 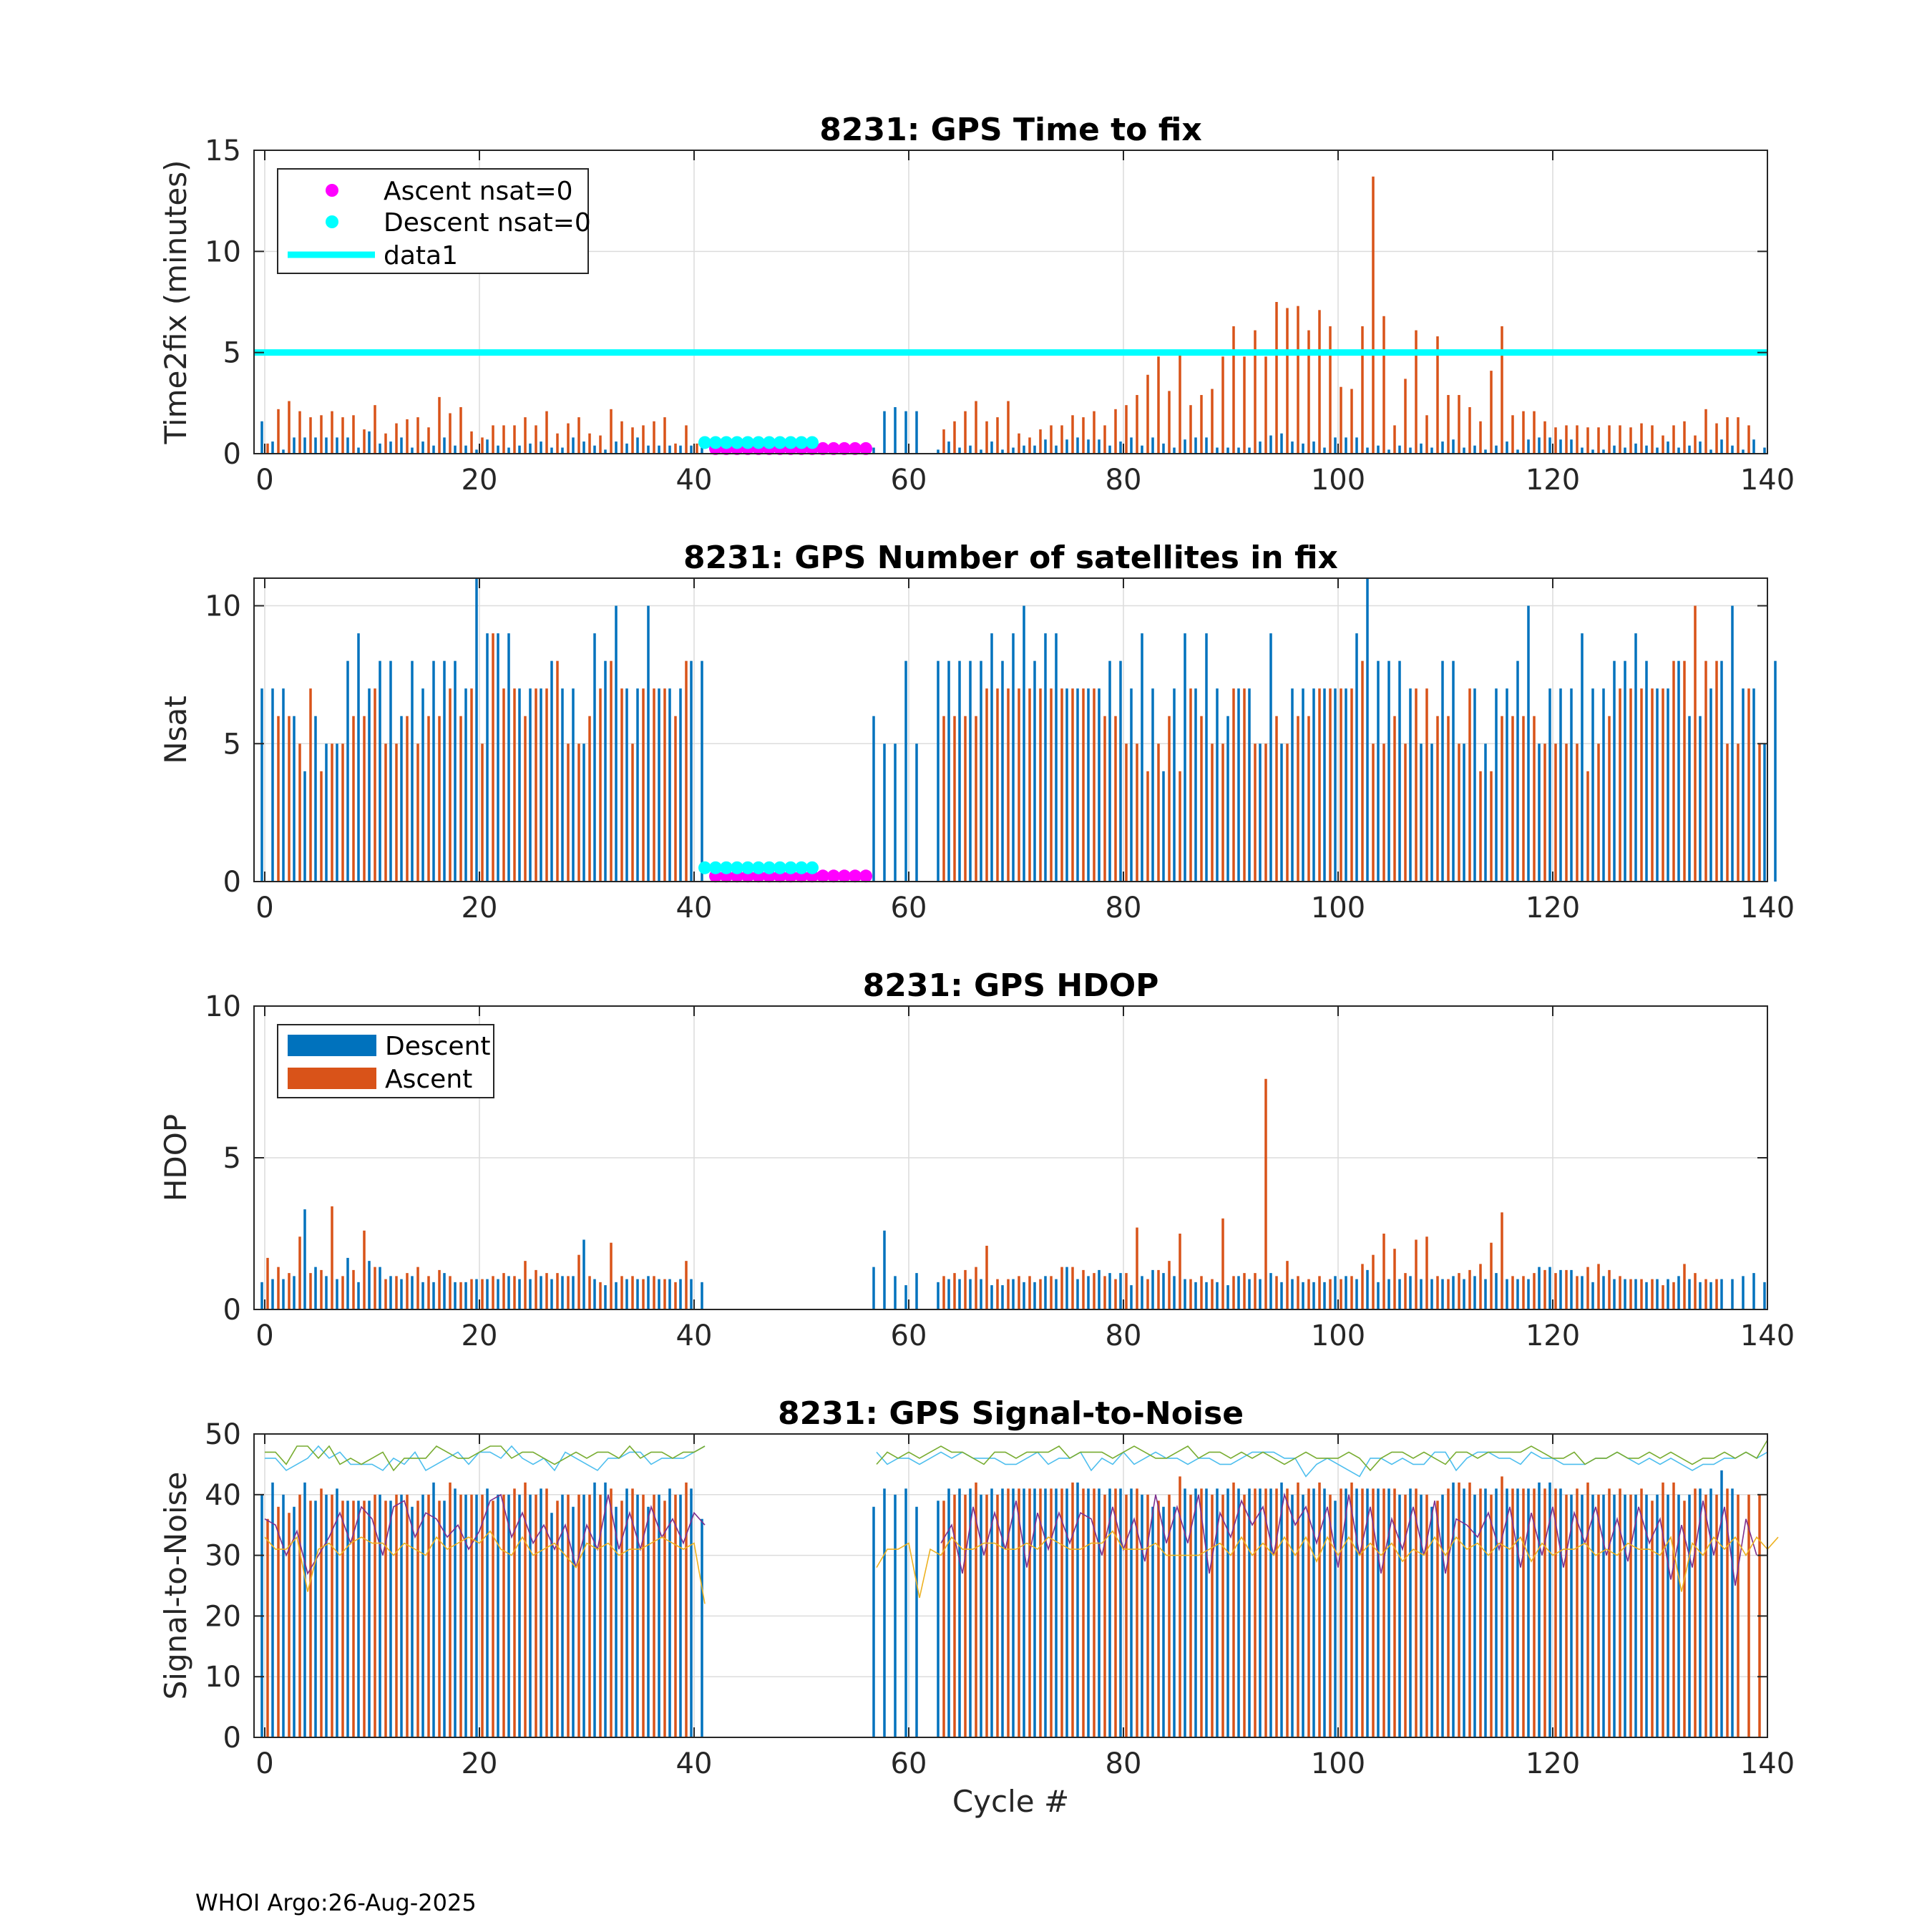 I want to click on panel-ttf-legend-label: Ascent nsat=0, so click(x=478, y=191).